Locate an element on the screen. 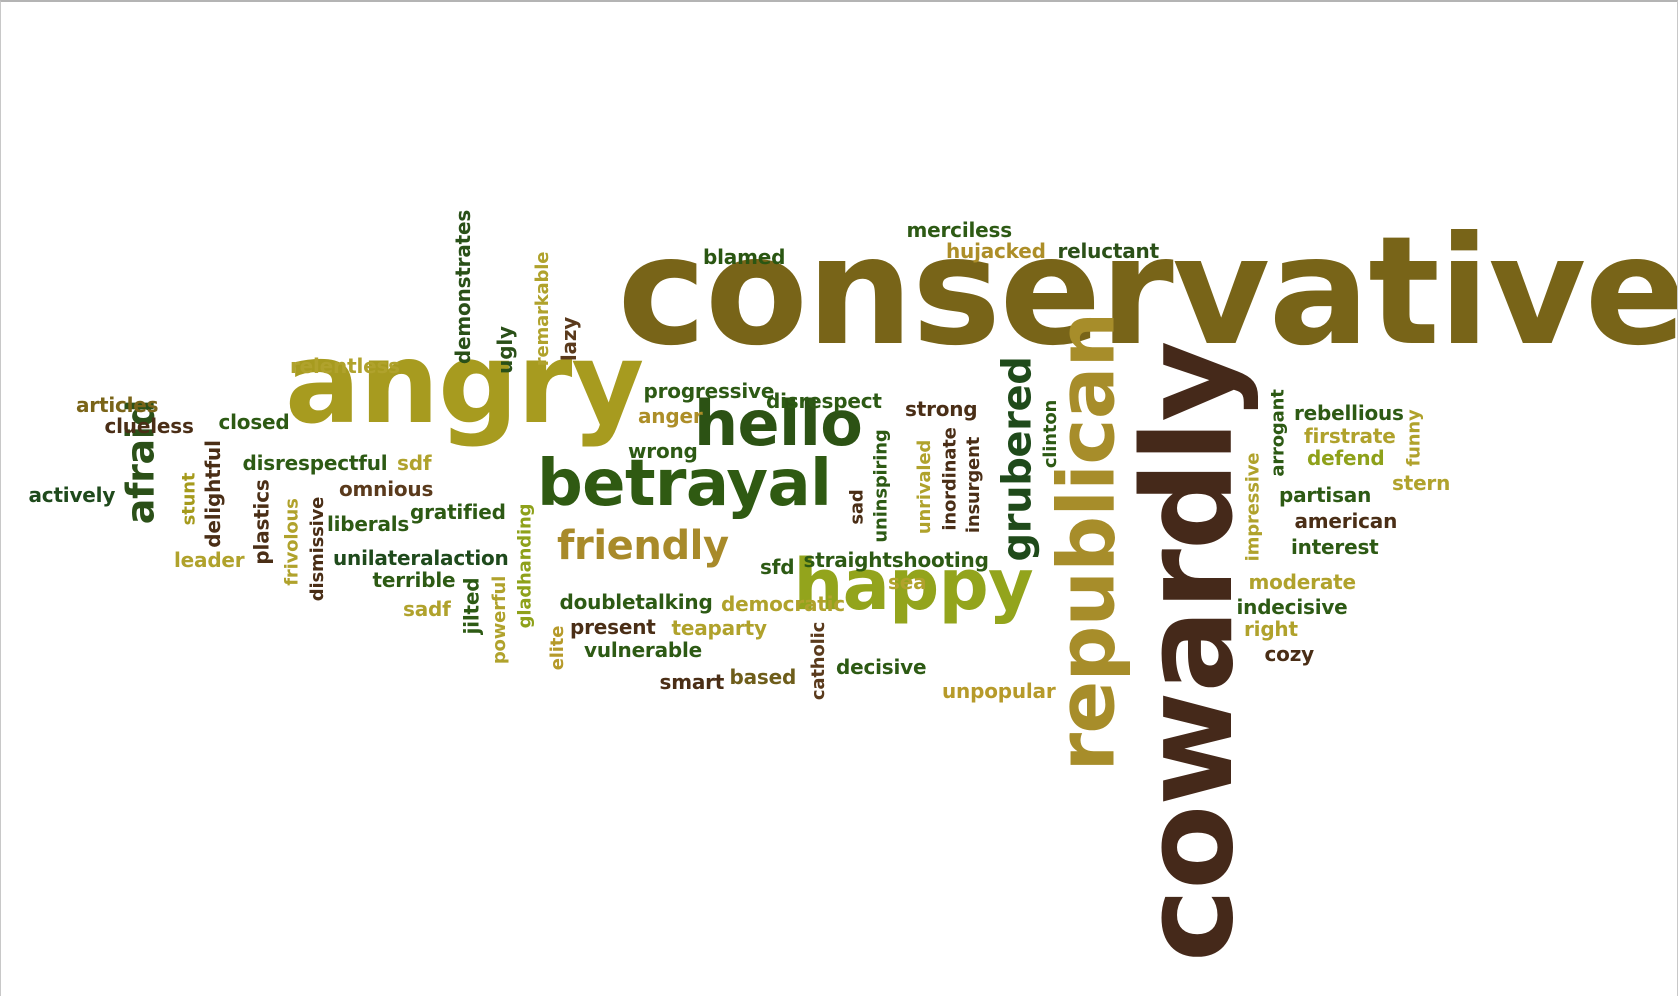 The image size is (1678, 996). word-blamed: blamed is located at coordinates (744, 257).